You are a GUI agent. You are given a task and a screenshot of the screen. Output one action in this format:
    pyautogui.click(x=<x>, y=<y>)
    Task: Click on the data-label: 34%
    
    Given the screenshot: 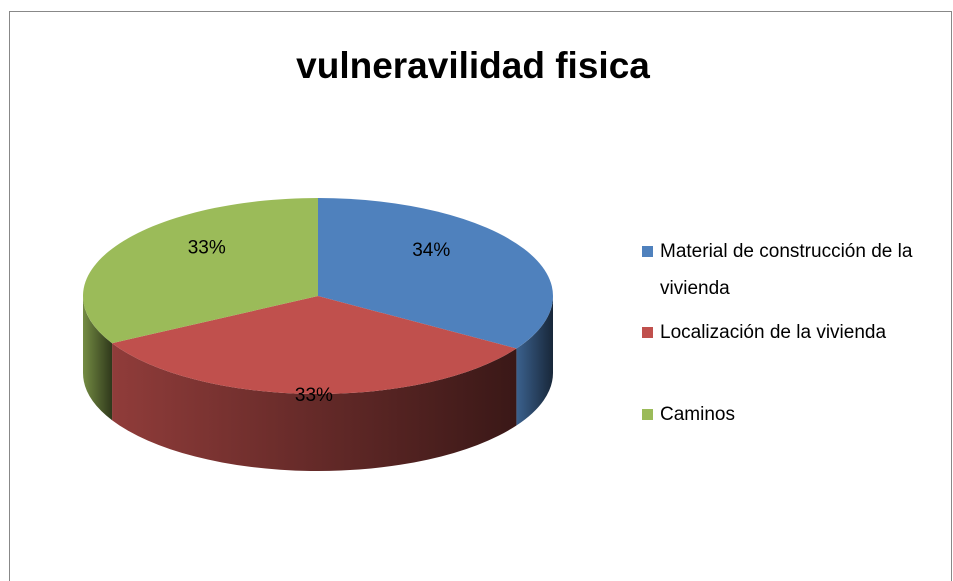 What is the action you would take?
    pyautogui.click(x=431, y=250)
    